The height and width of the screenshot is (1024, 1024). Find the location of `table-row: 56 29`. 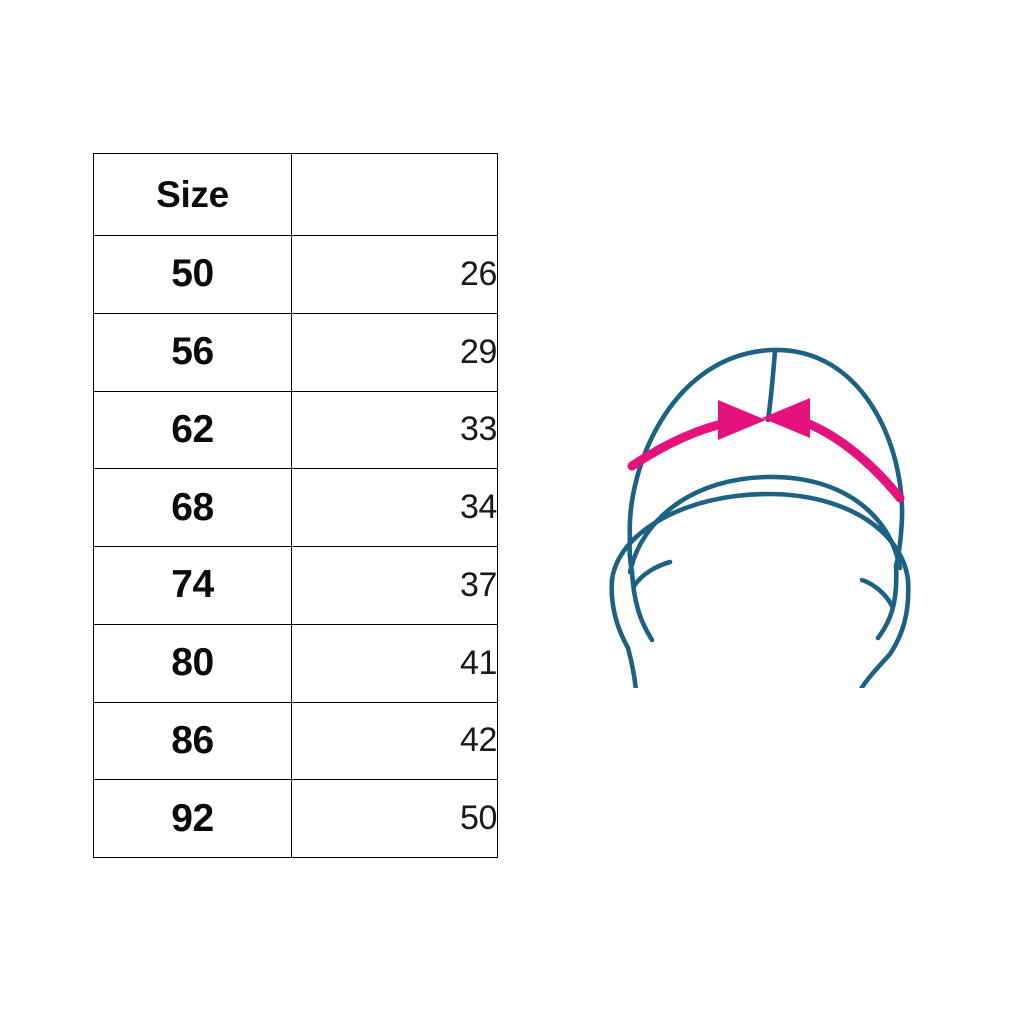

table-row: 56 29 is located at coordinates (295, 352).